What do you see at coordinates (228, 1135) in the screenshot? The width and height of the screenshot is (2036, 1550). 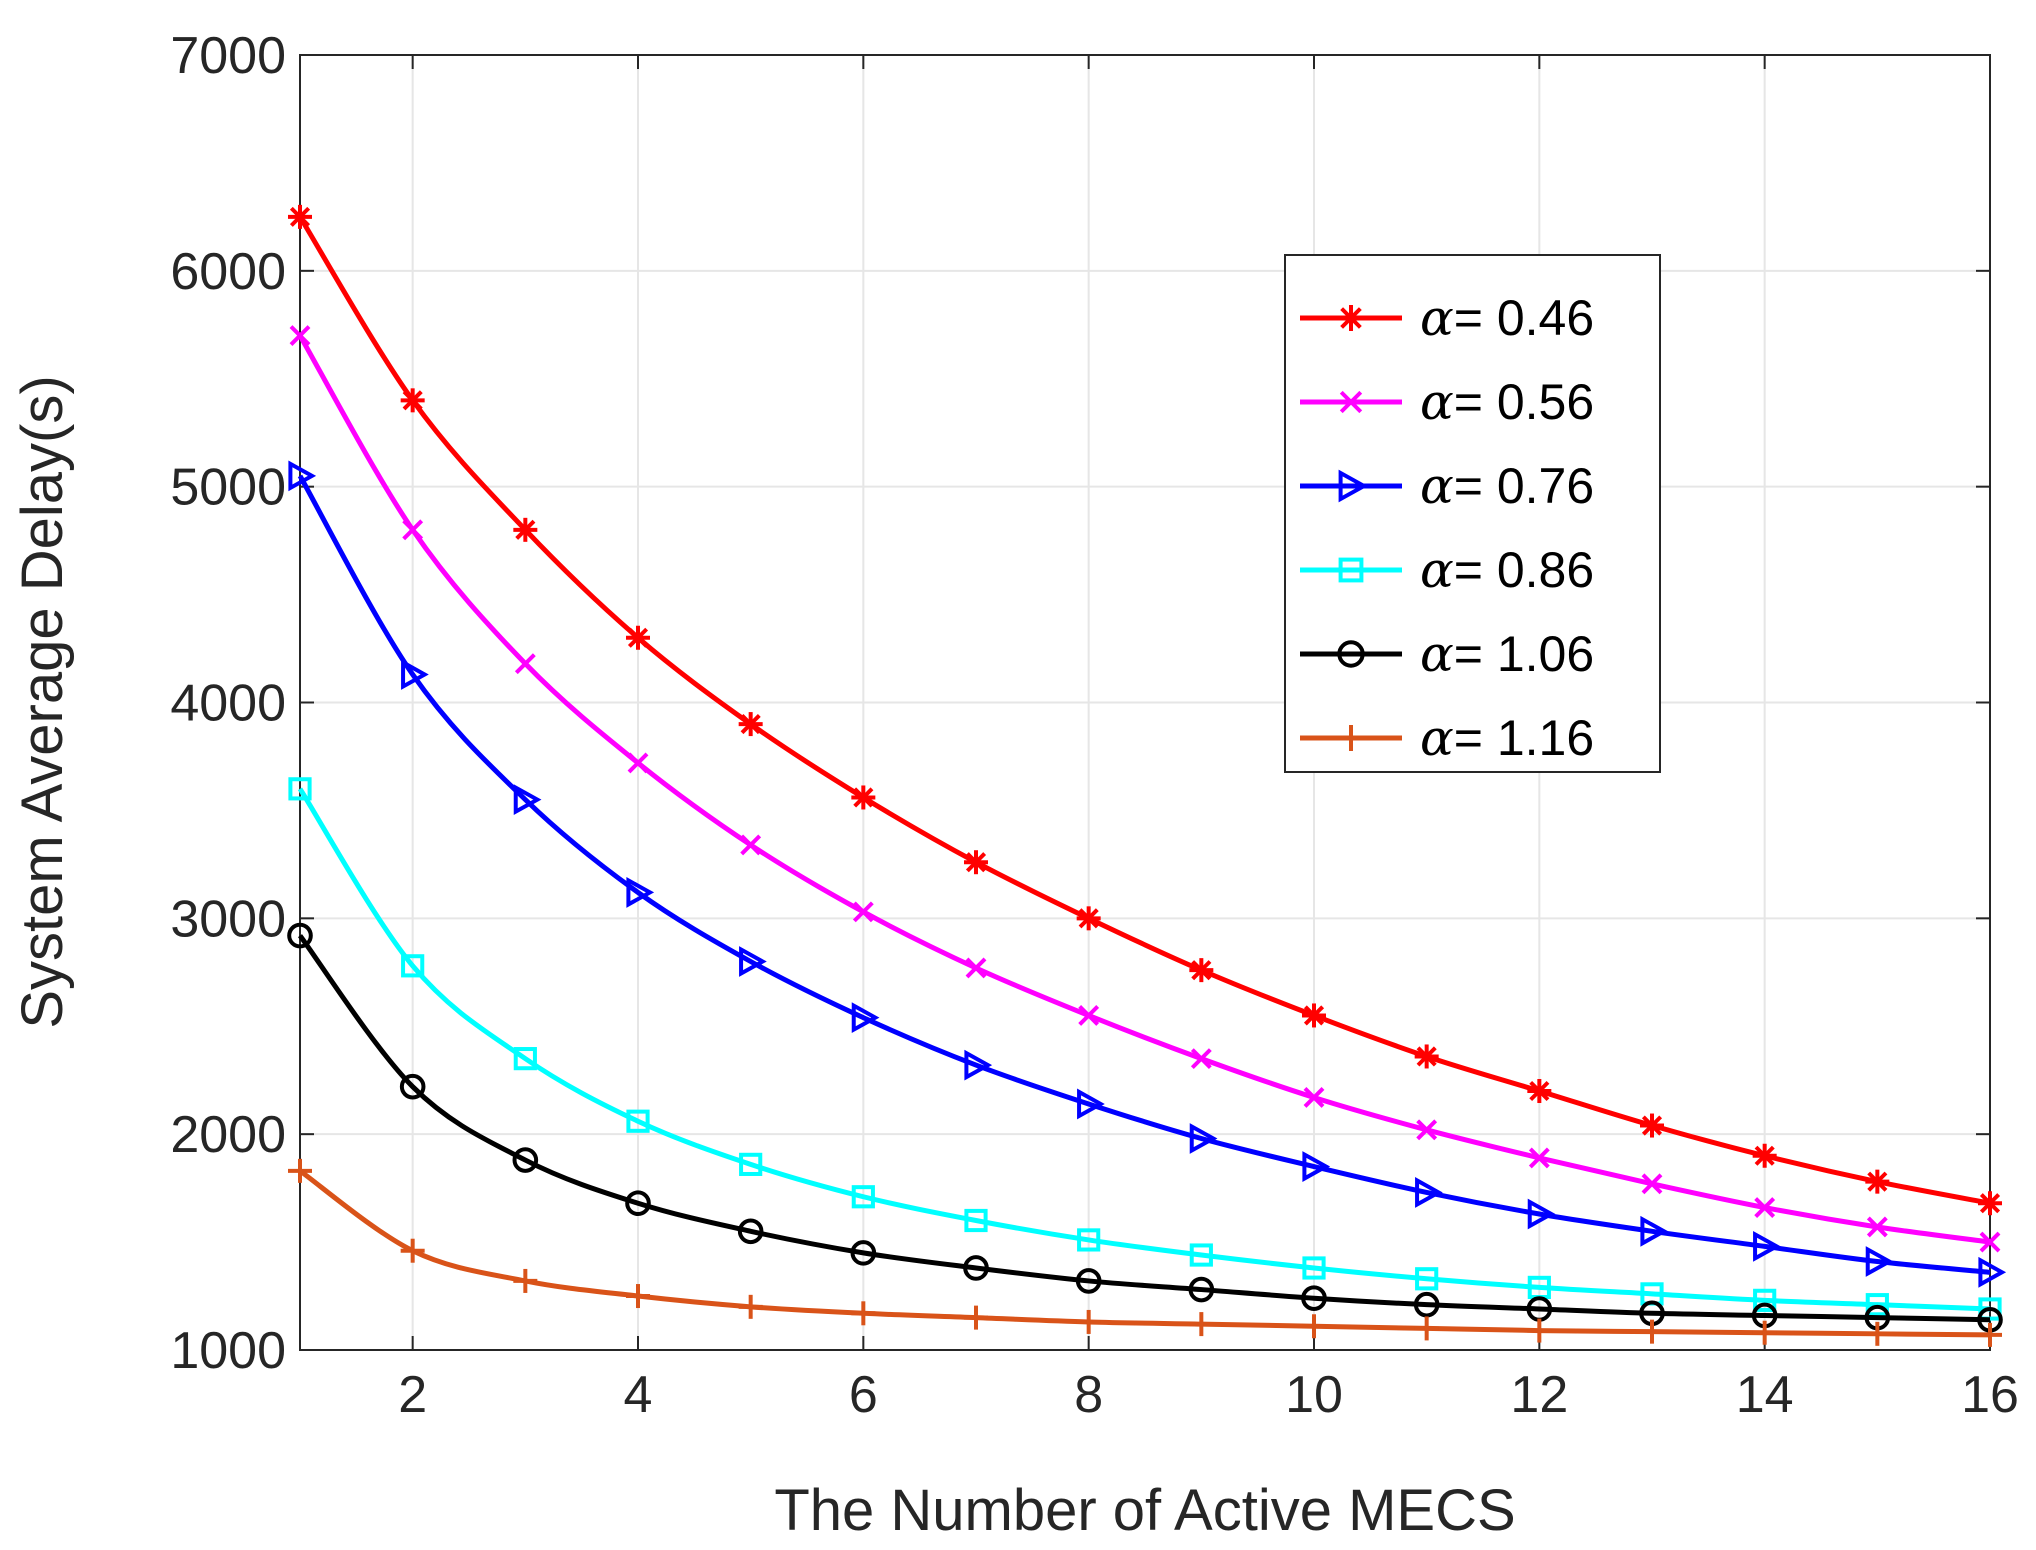 I see `y-tick-label: 2000` at bounding box center [228, 1135].